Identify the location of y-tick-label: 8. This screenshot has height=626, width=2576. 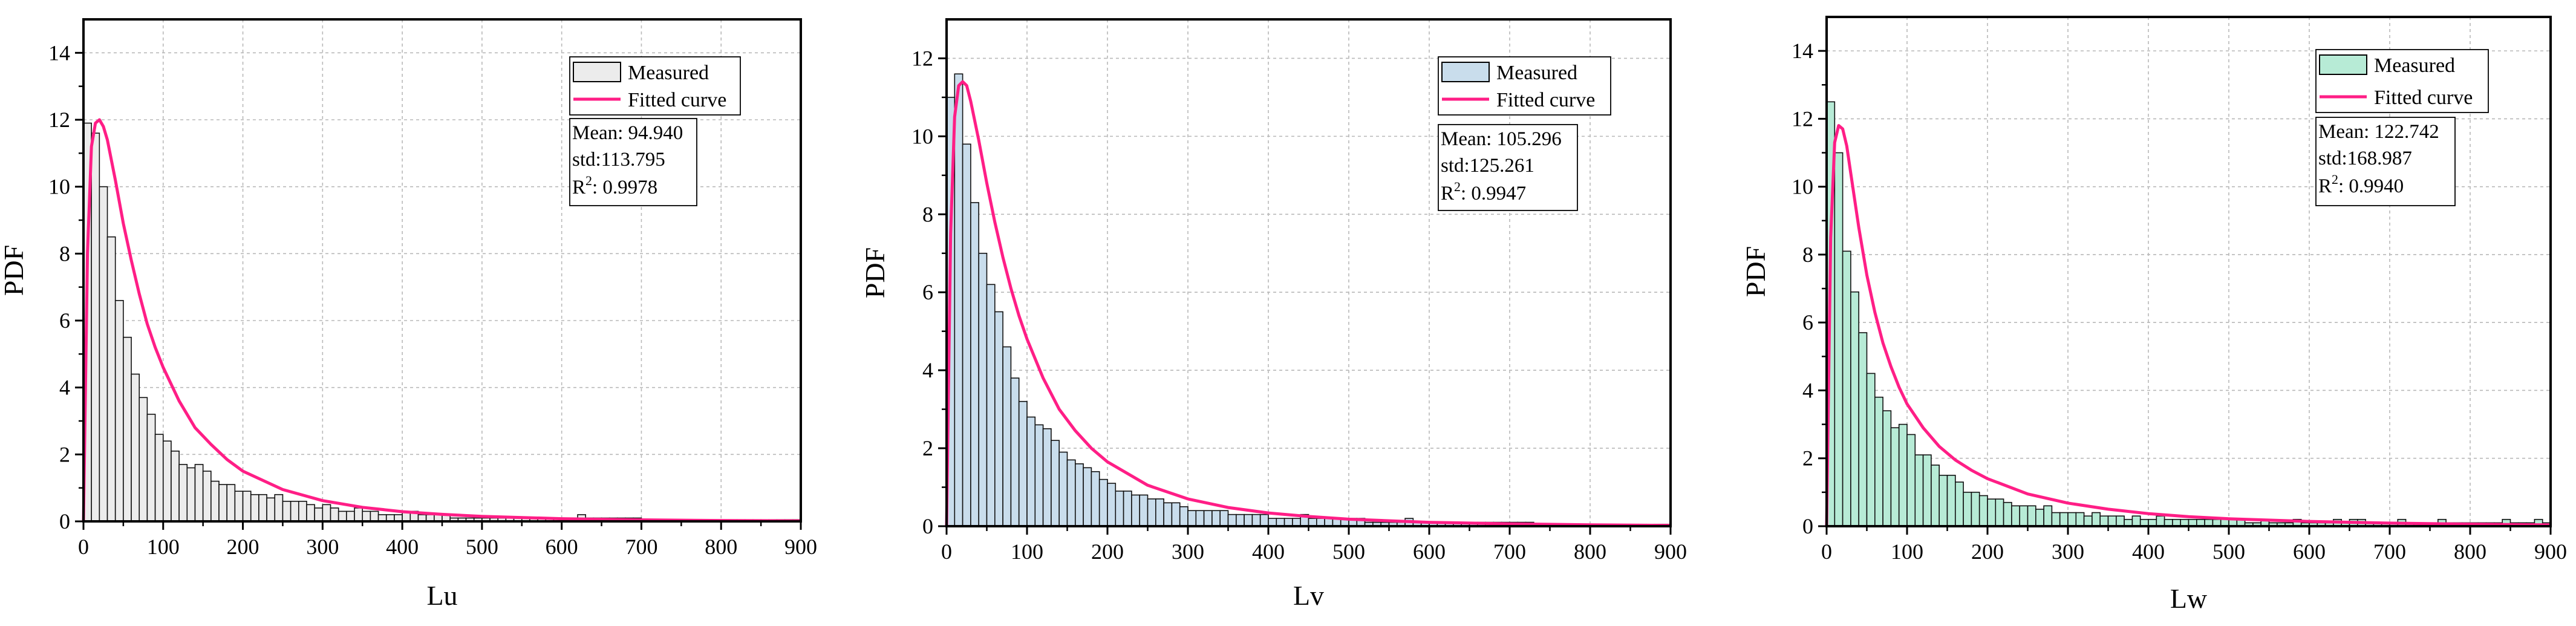
(64, 253).